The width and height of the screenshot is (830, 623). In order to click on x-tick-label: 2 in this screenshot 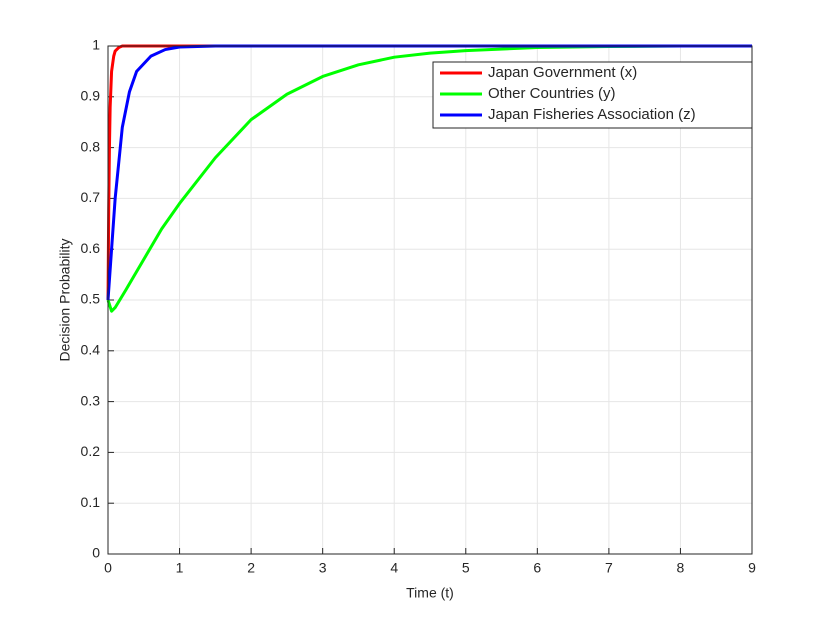, I will do `click(251, 568)`.